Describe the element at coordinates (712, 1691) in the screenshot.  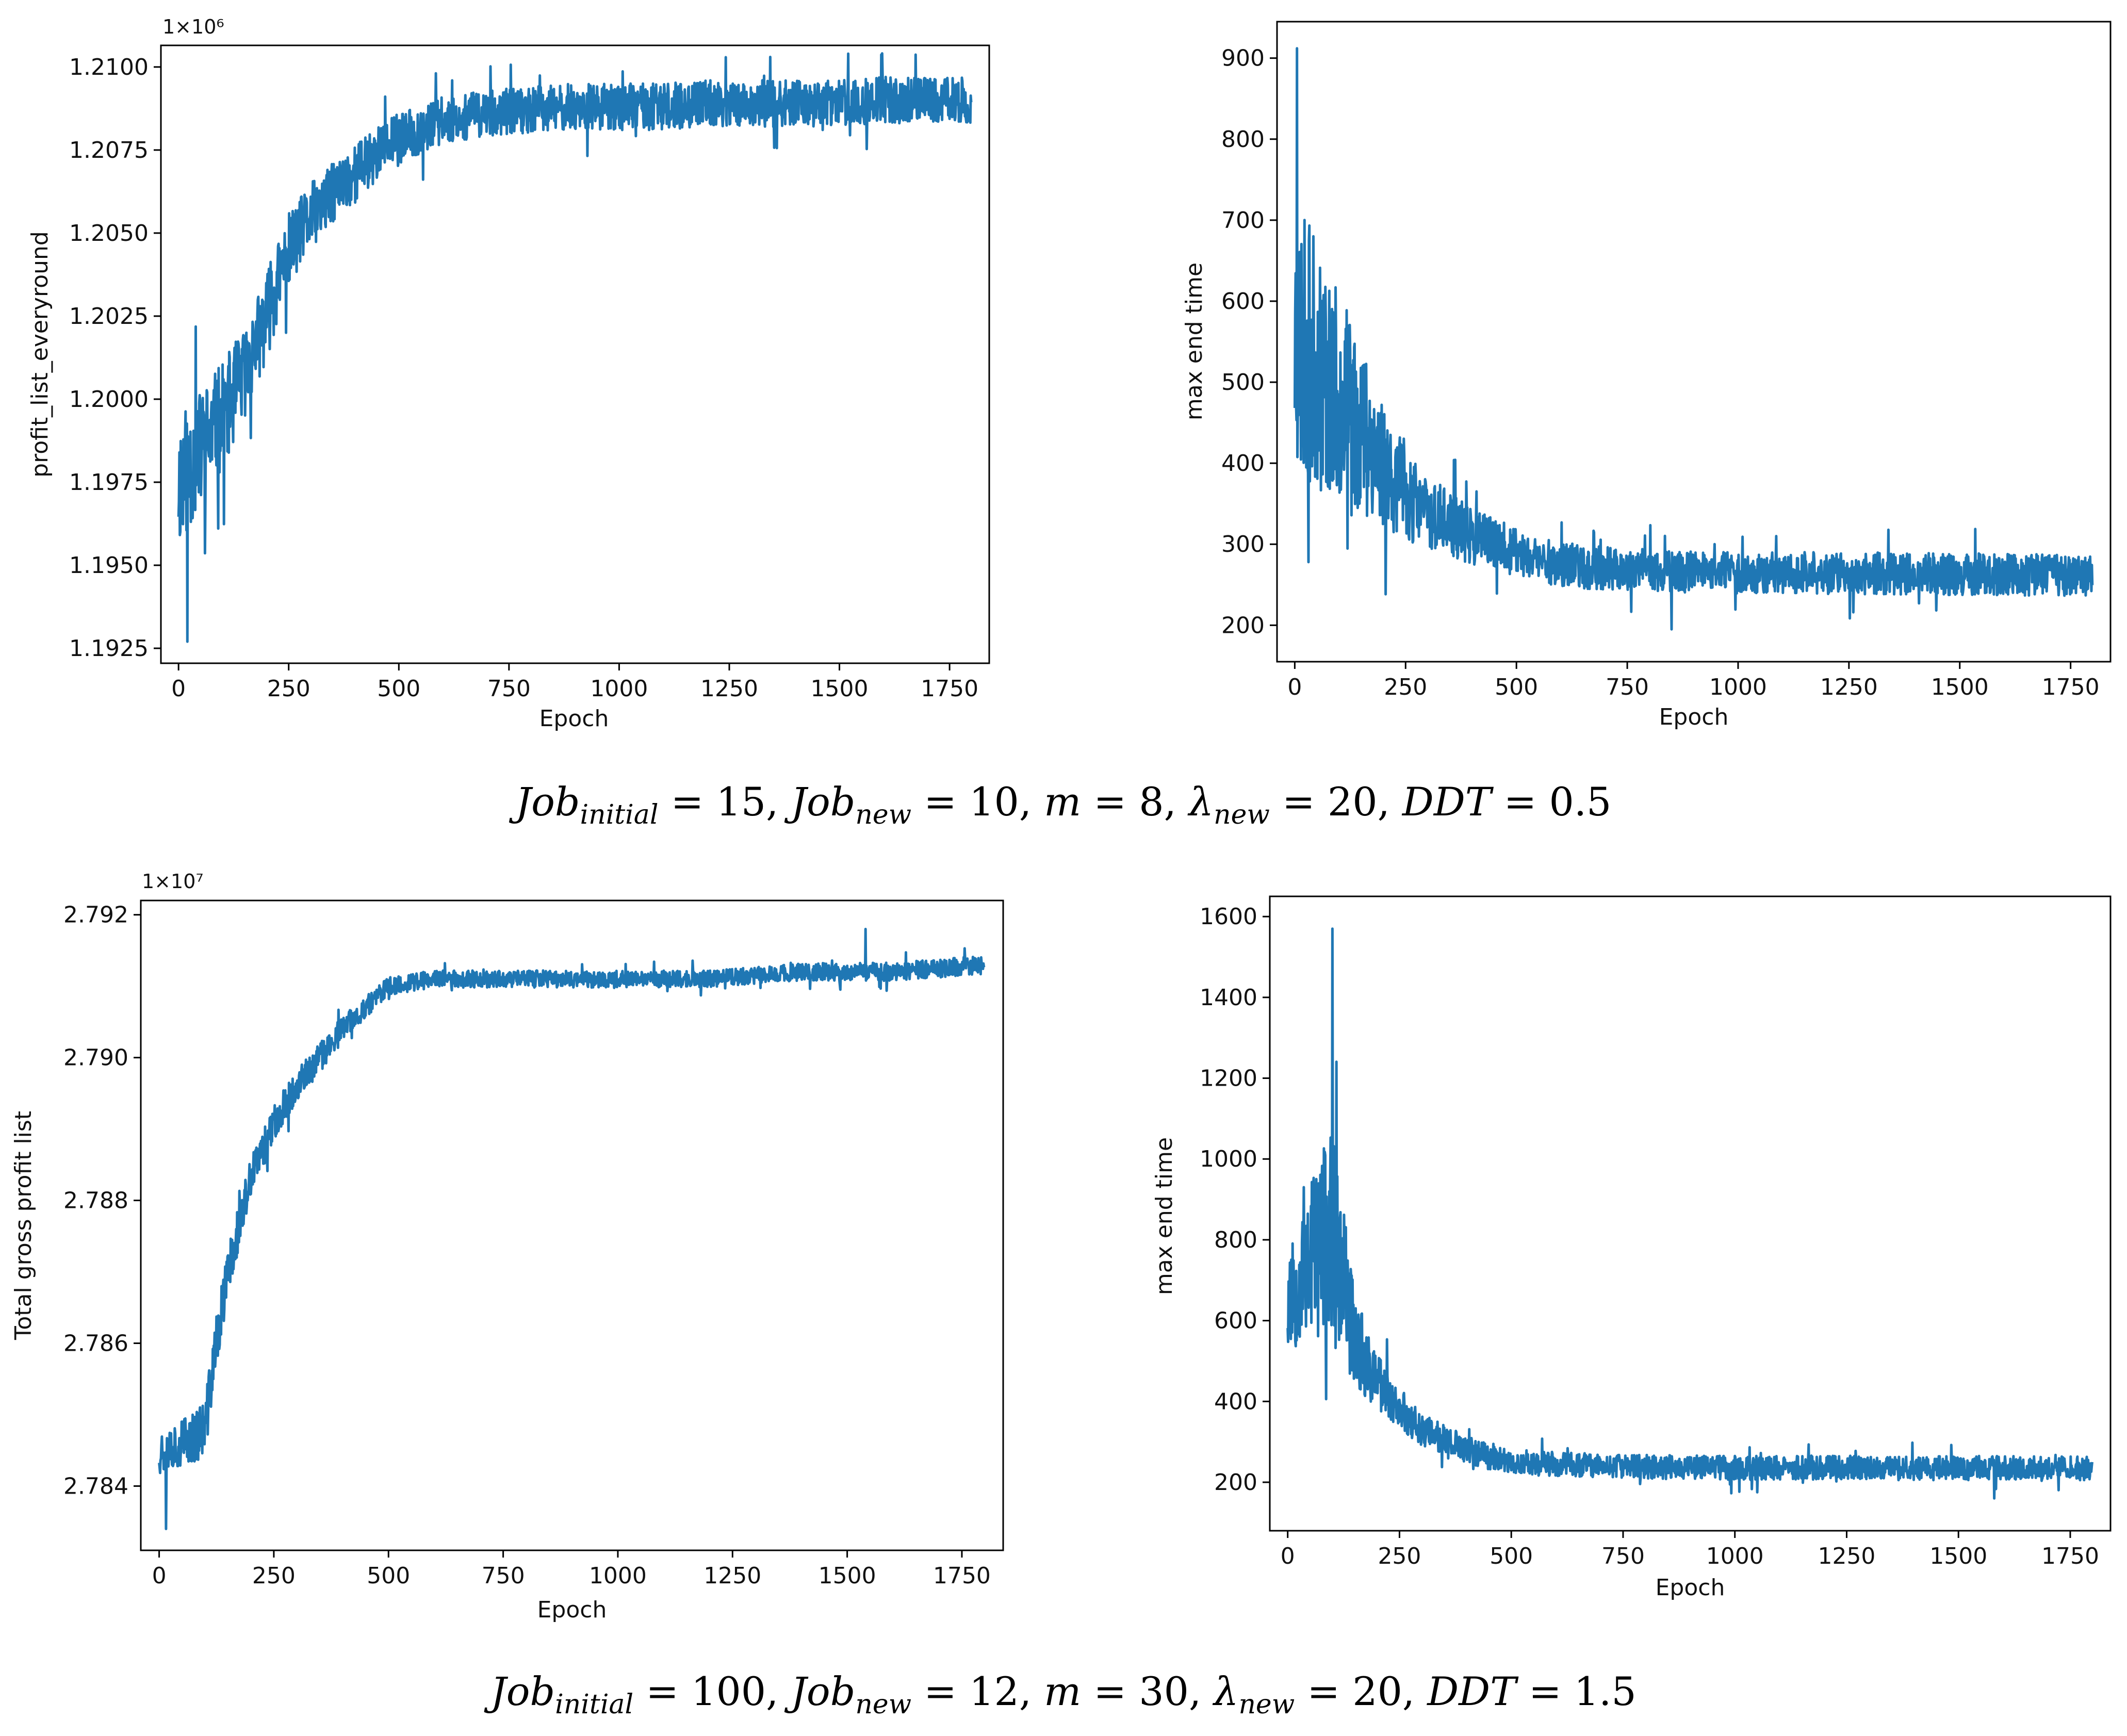
I see `caption-value: = 100,` at that location.